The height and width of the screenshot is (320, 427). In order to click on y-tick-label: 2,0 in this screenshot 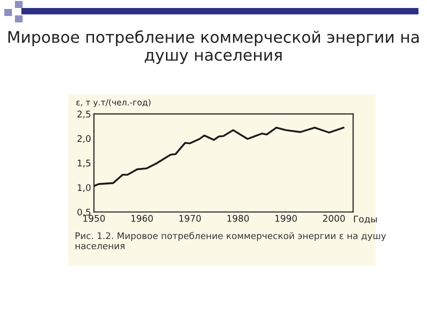, I will do `click(84, 139)`.